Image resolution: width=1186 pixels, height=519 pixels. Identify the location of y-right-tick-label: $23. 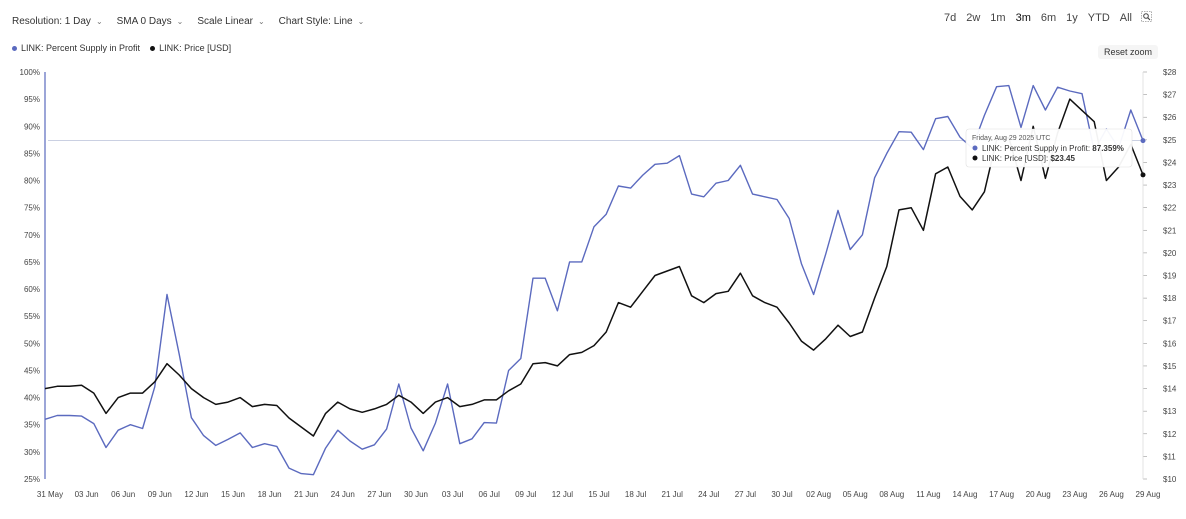
(1170, 185).